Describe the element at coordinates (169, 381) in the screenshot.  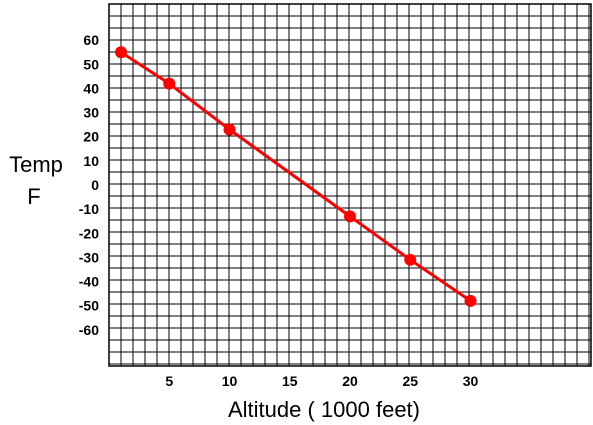
I see `x-tick-label: 5` at that location.